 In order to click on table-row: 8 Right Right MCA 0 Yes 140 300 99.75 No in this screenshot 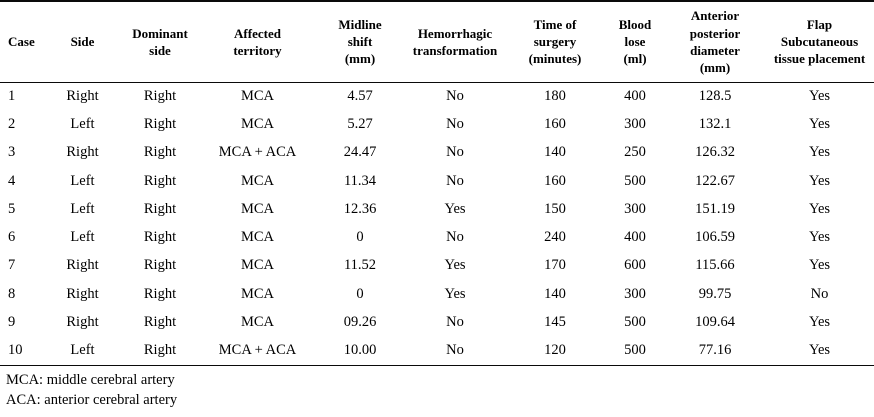, I will do `click(437, 294)`.